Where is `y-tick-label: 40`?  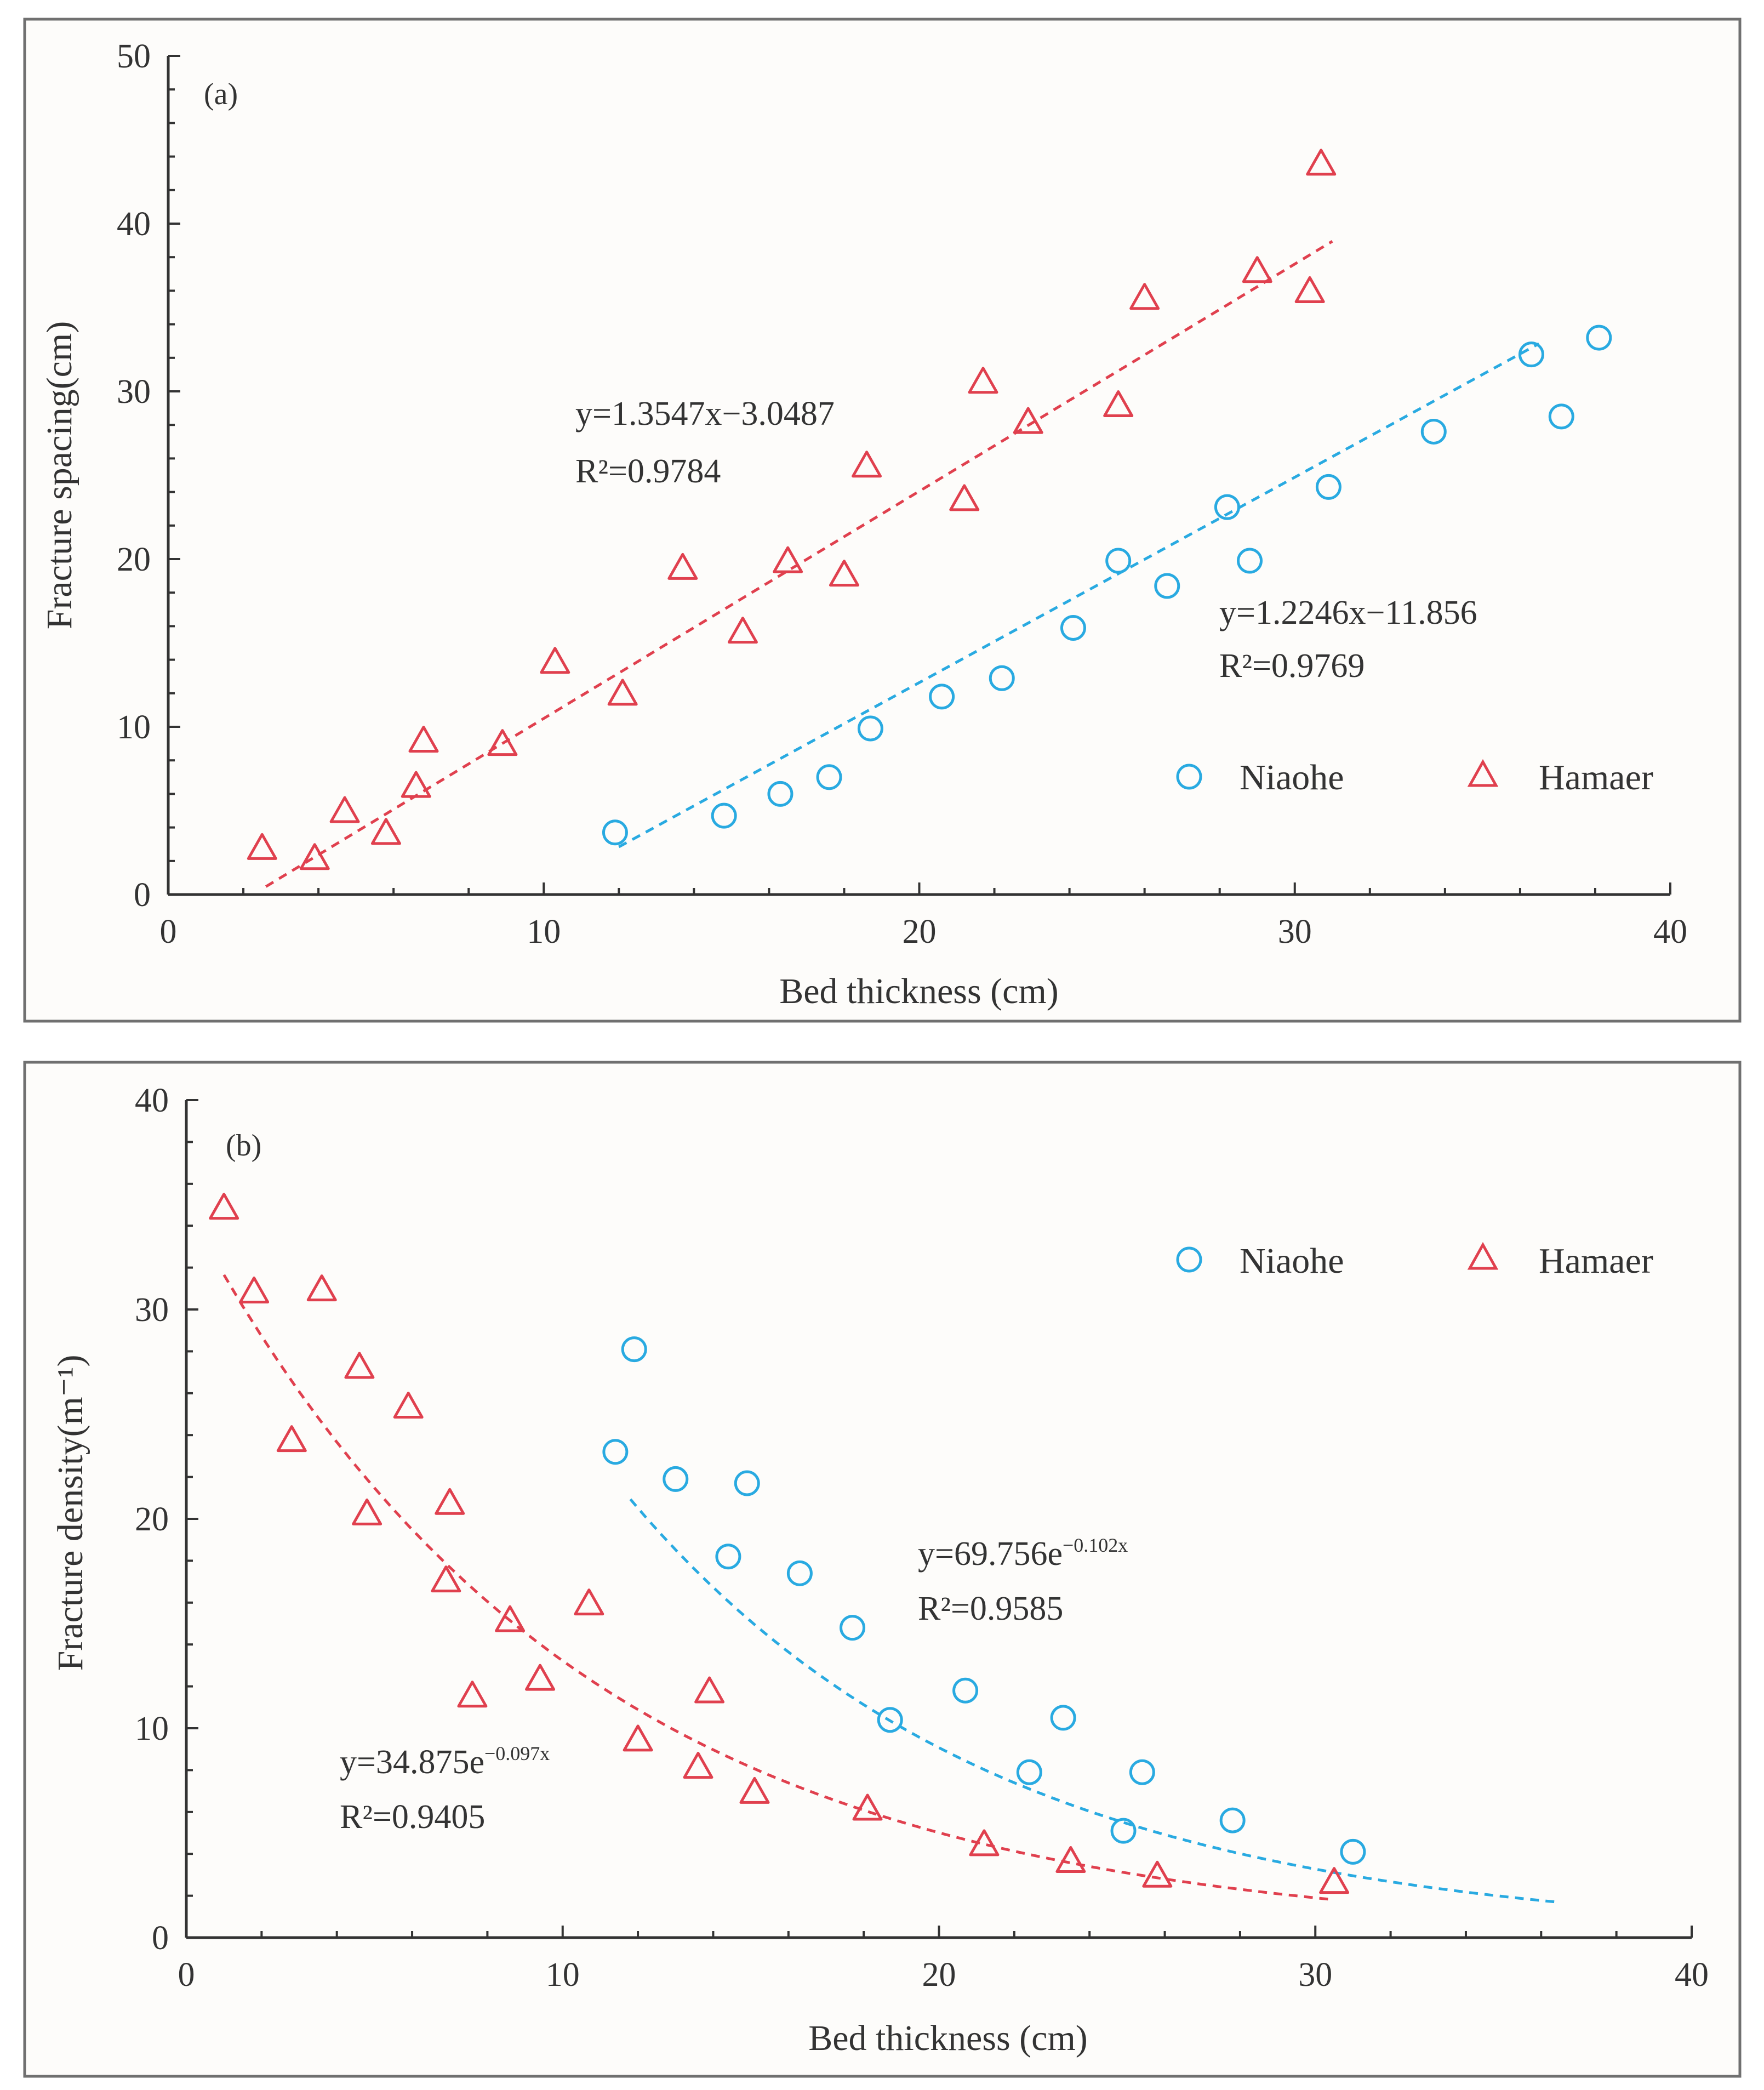 y-tick-label: 40 is located at coordinates (152, 1100).